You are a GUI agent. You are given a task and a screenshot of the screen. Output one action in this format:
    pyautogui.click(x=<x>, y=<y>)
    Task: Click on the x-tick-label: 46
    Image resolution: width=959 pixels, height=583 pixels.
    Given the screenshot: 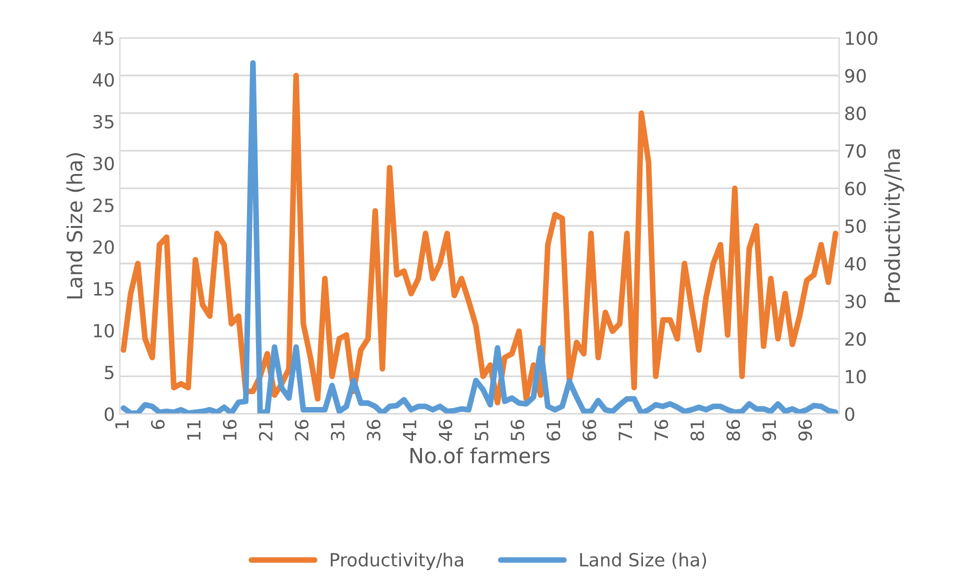 What is the action you would take?
    pyautogui.click(x=445, y=430)
    